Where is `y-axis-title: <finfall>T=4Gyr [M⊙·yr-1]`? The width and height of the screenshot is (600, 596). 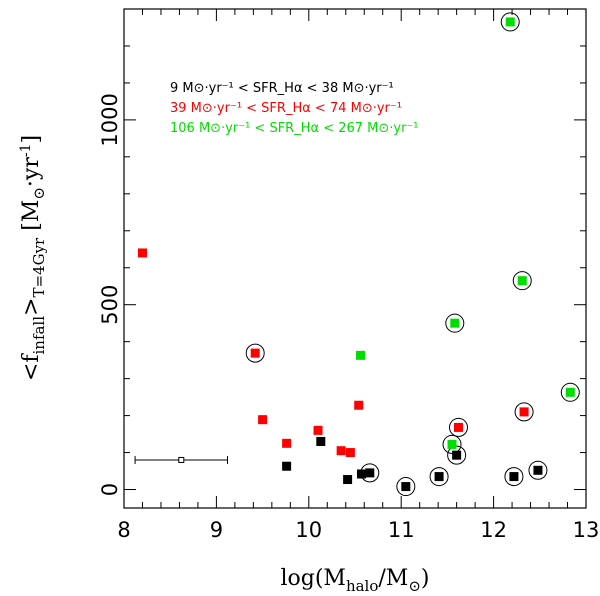 y-axis-title: <finfall>T=4Gyr [M⊙·yr-1] is located at coordinates (33, 258).